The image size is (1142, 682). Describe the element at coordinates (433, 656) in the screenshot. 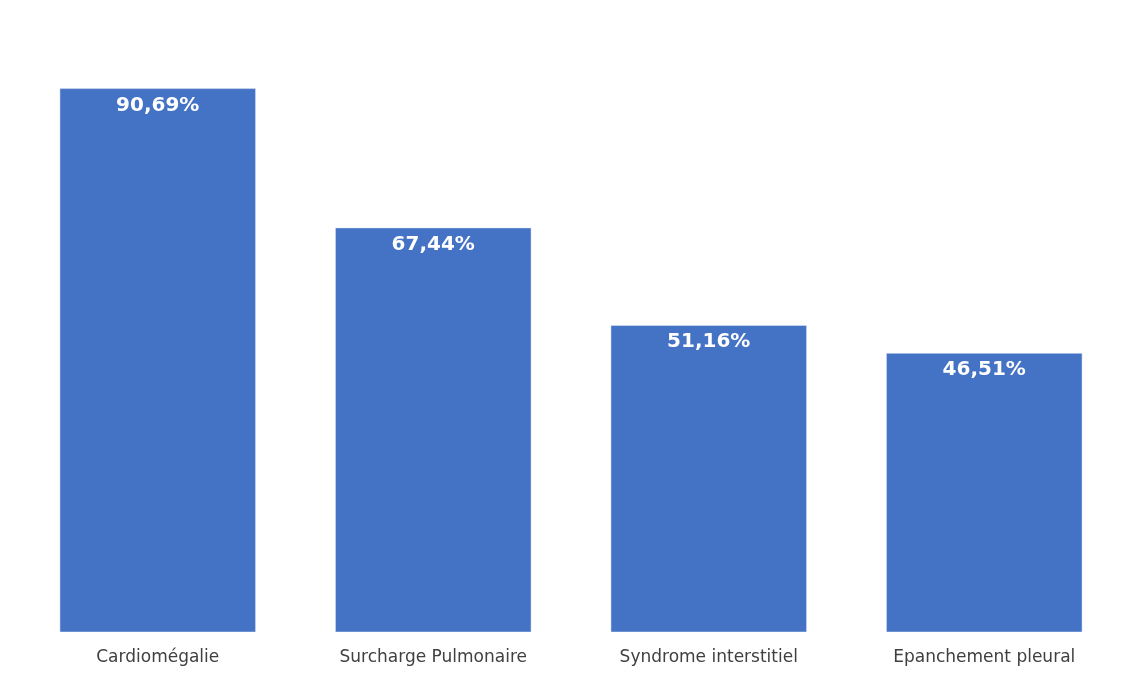

I see `x-tick-label: Surcharge Pulmonaire` at that location.